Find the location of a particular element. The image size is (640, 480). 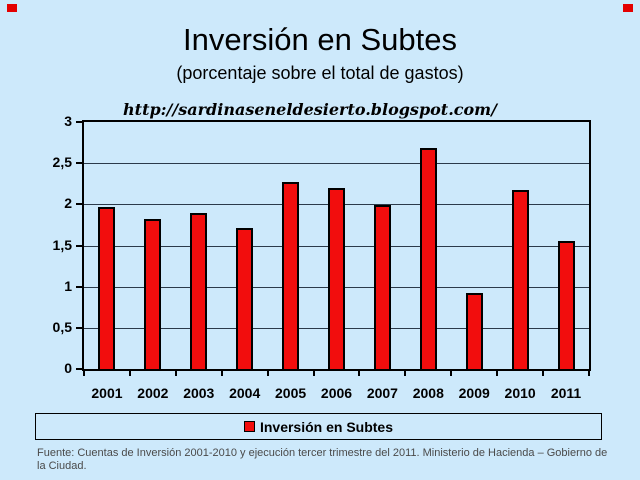

y-axis-label: 0 is located at coordinates (68, 368).